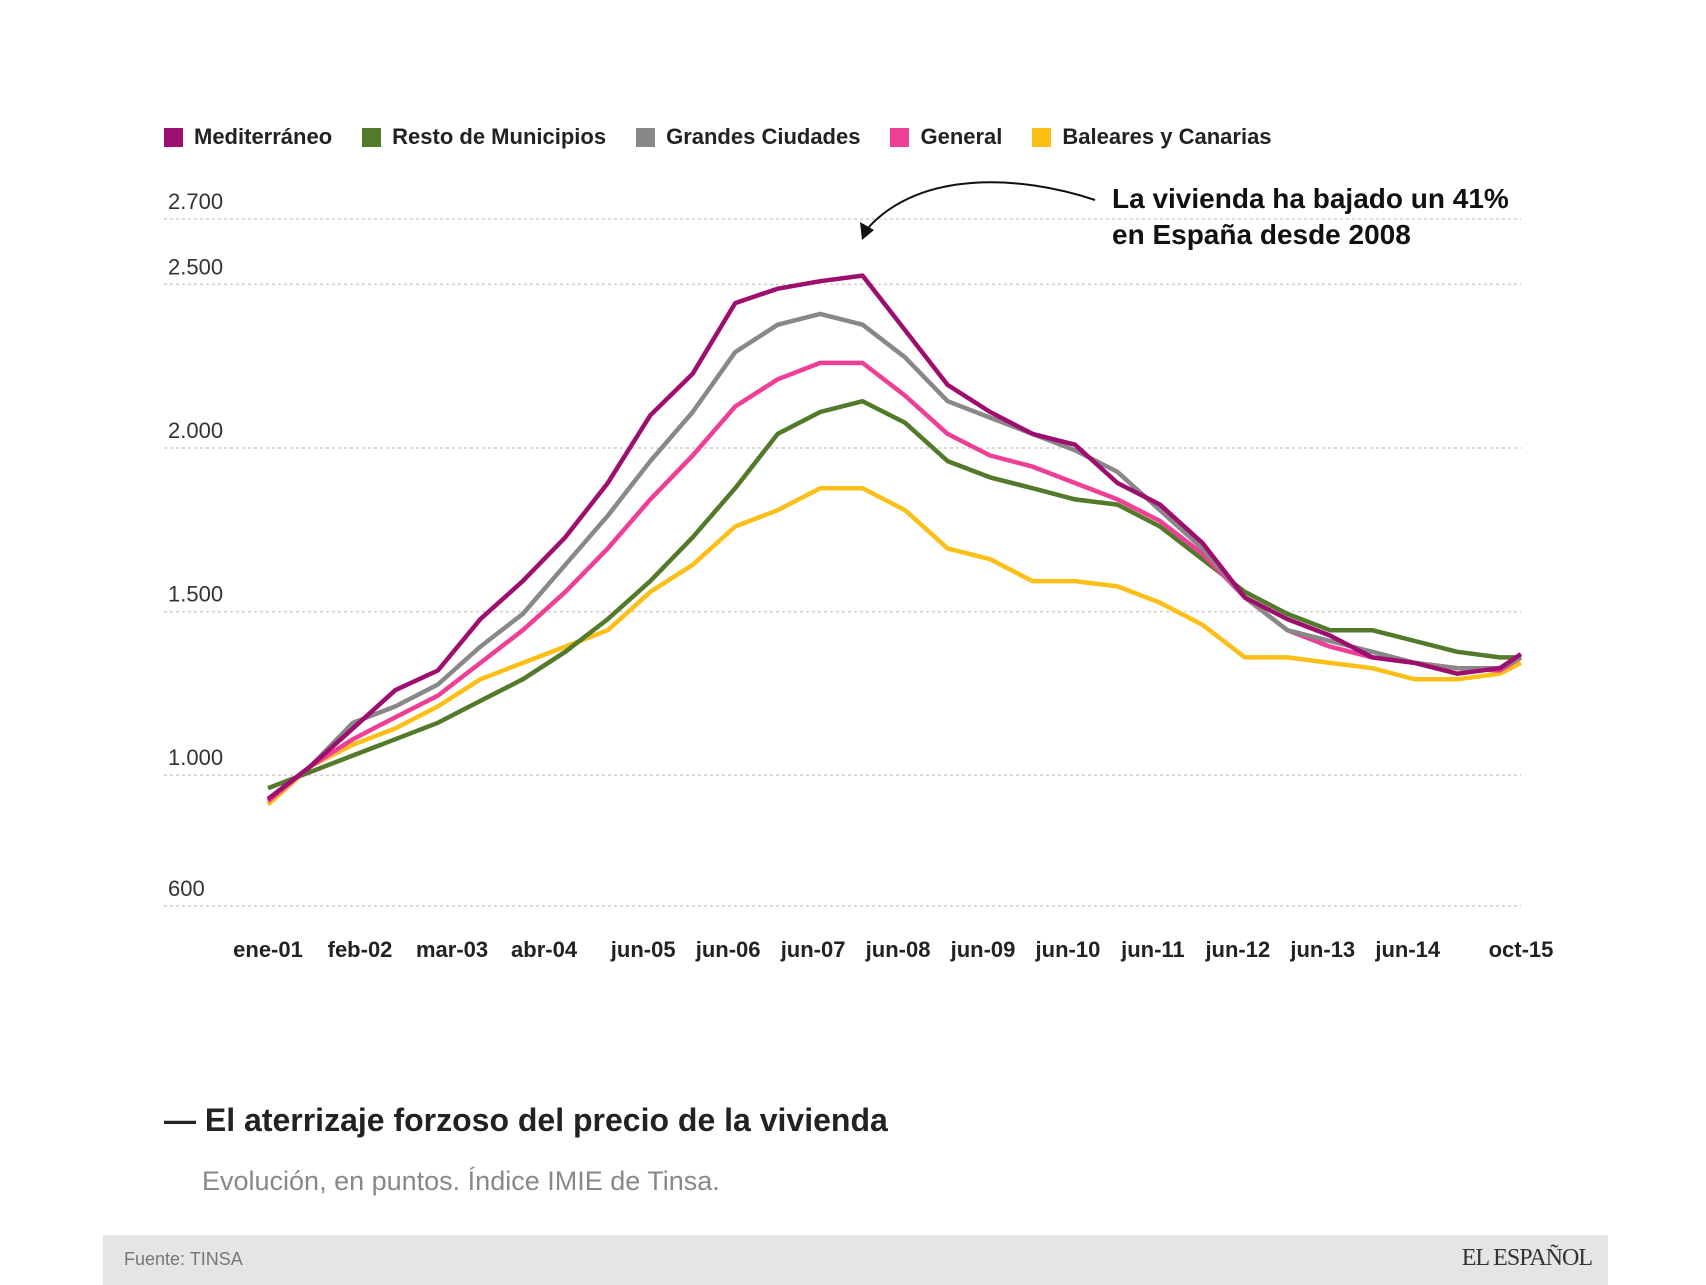  Describe the element at coordinates (268, 949) in the screenshot. I see `x-tick-label: ene-01` at that location.